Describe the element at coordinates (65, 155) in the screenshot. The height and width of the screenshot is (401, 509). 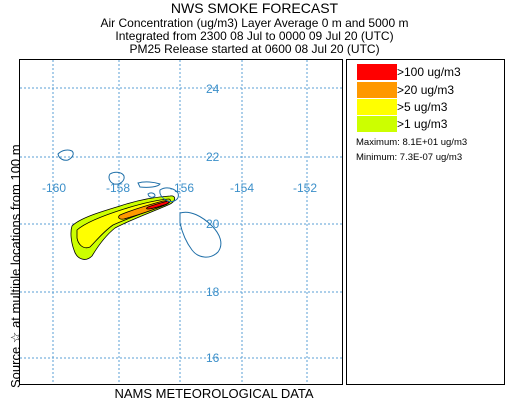
I see `island-niihau` at that location.